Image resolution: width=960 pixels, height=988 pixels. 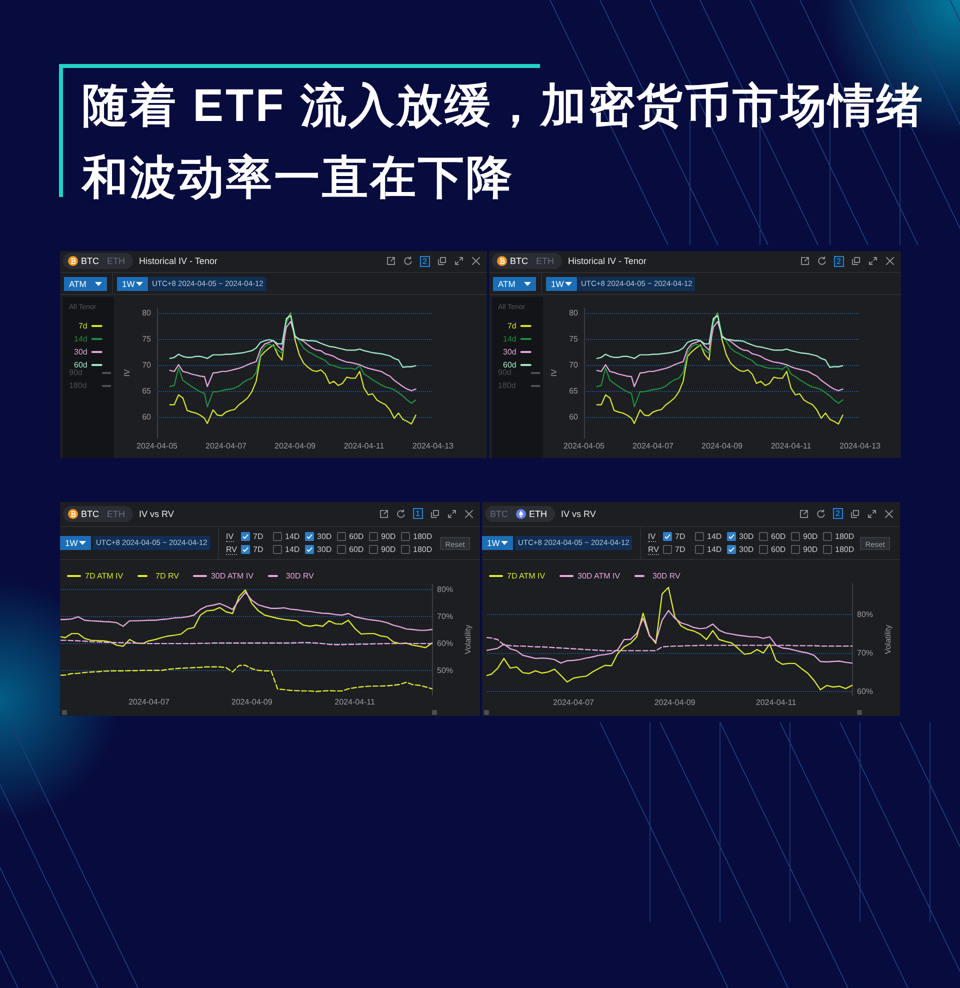 What do you see at coordinates (168, 576) in the screenshot?
I see `legend-label: 7D RV` at bounding box center [168, 576].